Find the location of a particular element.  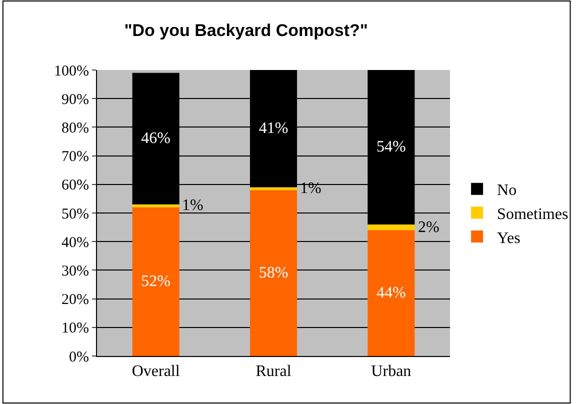

data-label: 58% is located at coordinates (273, 273).